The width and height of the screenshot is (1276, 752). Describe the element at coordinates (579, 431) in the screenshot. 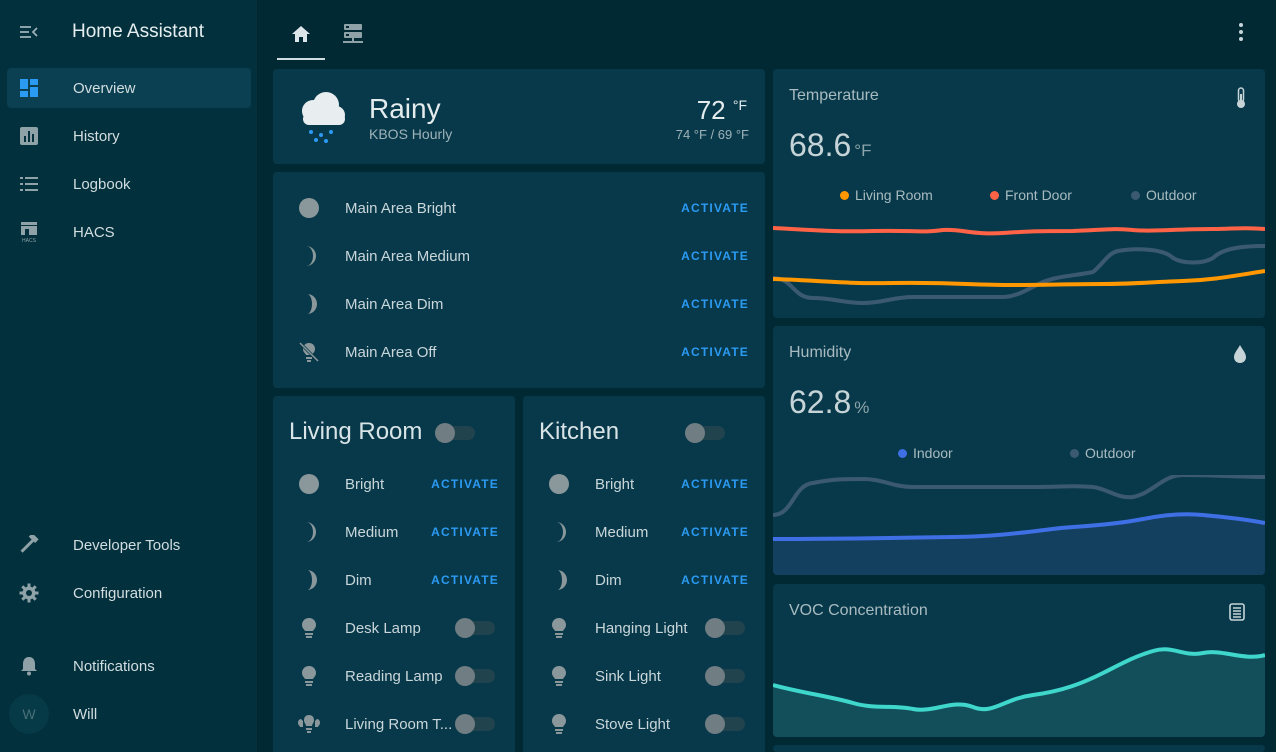

I see `card-title: Kitchen` at that location.